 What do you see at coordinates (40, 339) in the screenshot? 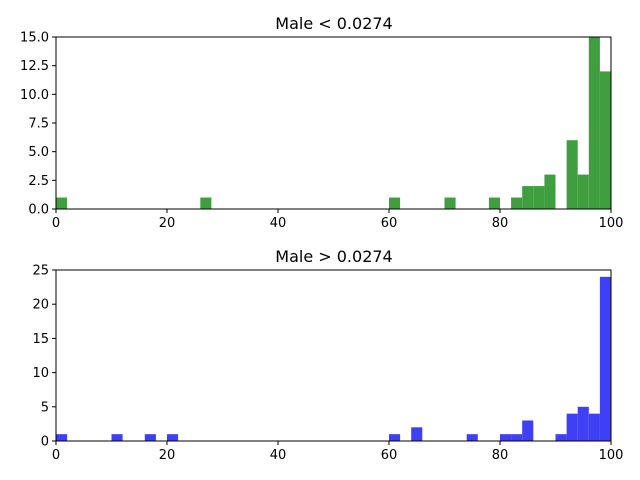
I see `bottom-y-tick-label: 15` at bounding box center [40, 339].